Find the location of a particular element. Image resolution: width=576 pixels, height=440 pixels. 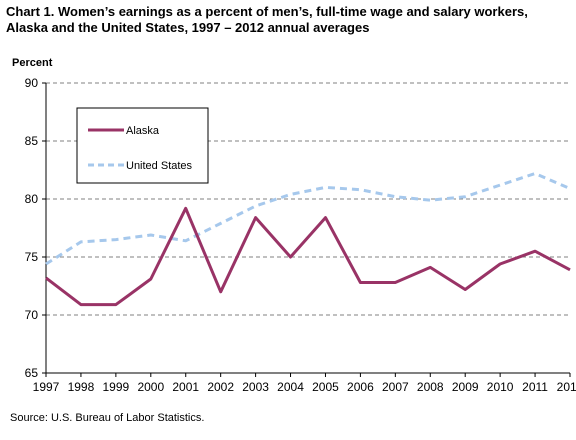

y-axis-label: Percent is located at coordinates (32, 63).